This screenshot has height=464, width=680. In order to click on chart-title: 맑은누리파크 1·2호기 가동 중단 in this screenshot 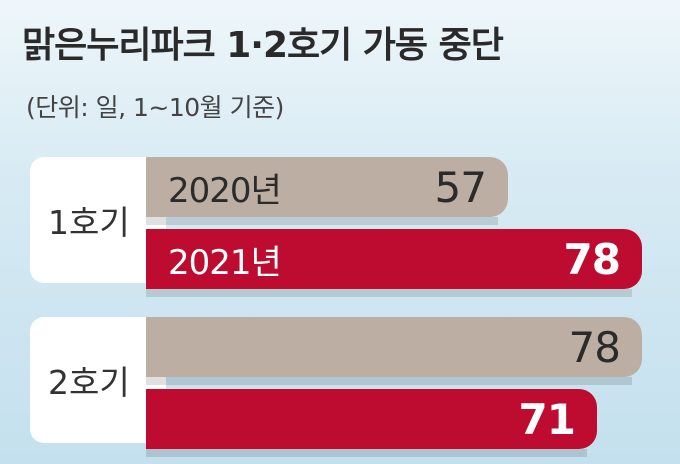, I will do `click(263, 45)`.